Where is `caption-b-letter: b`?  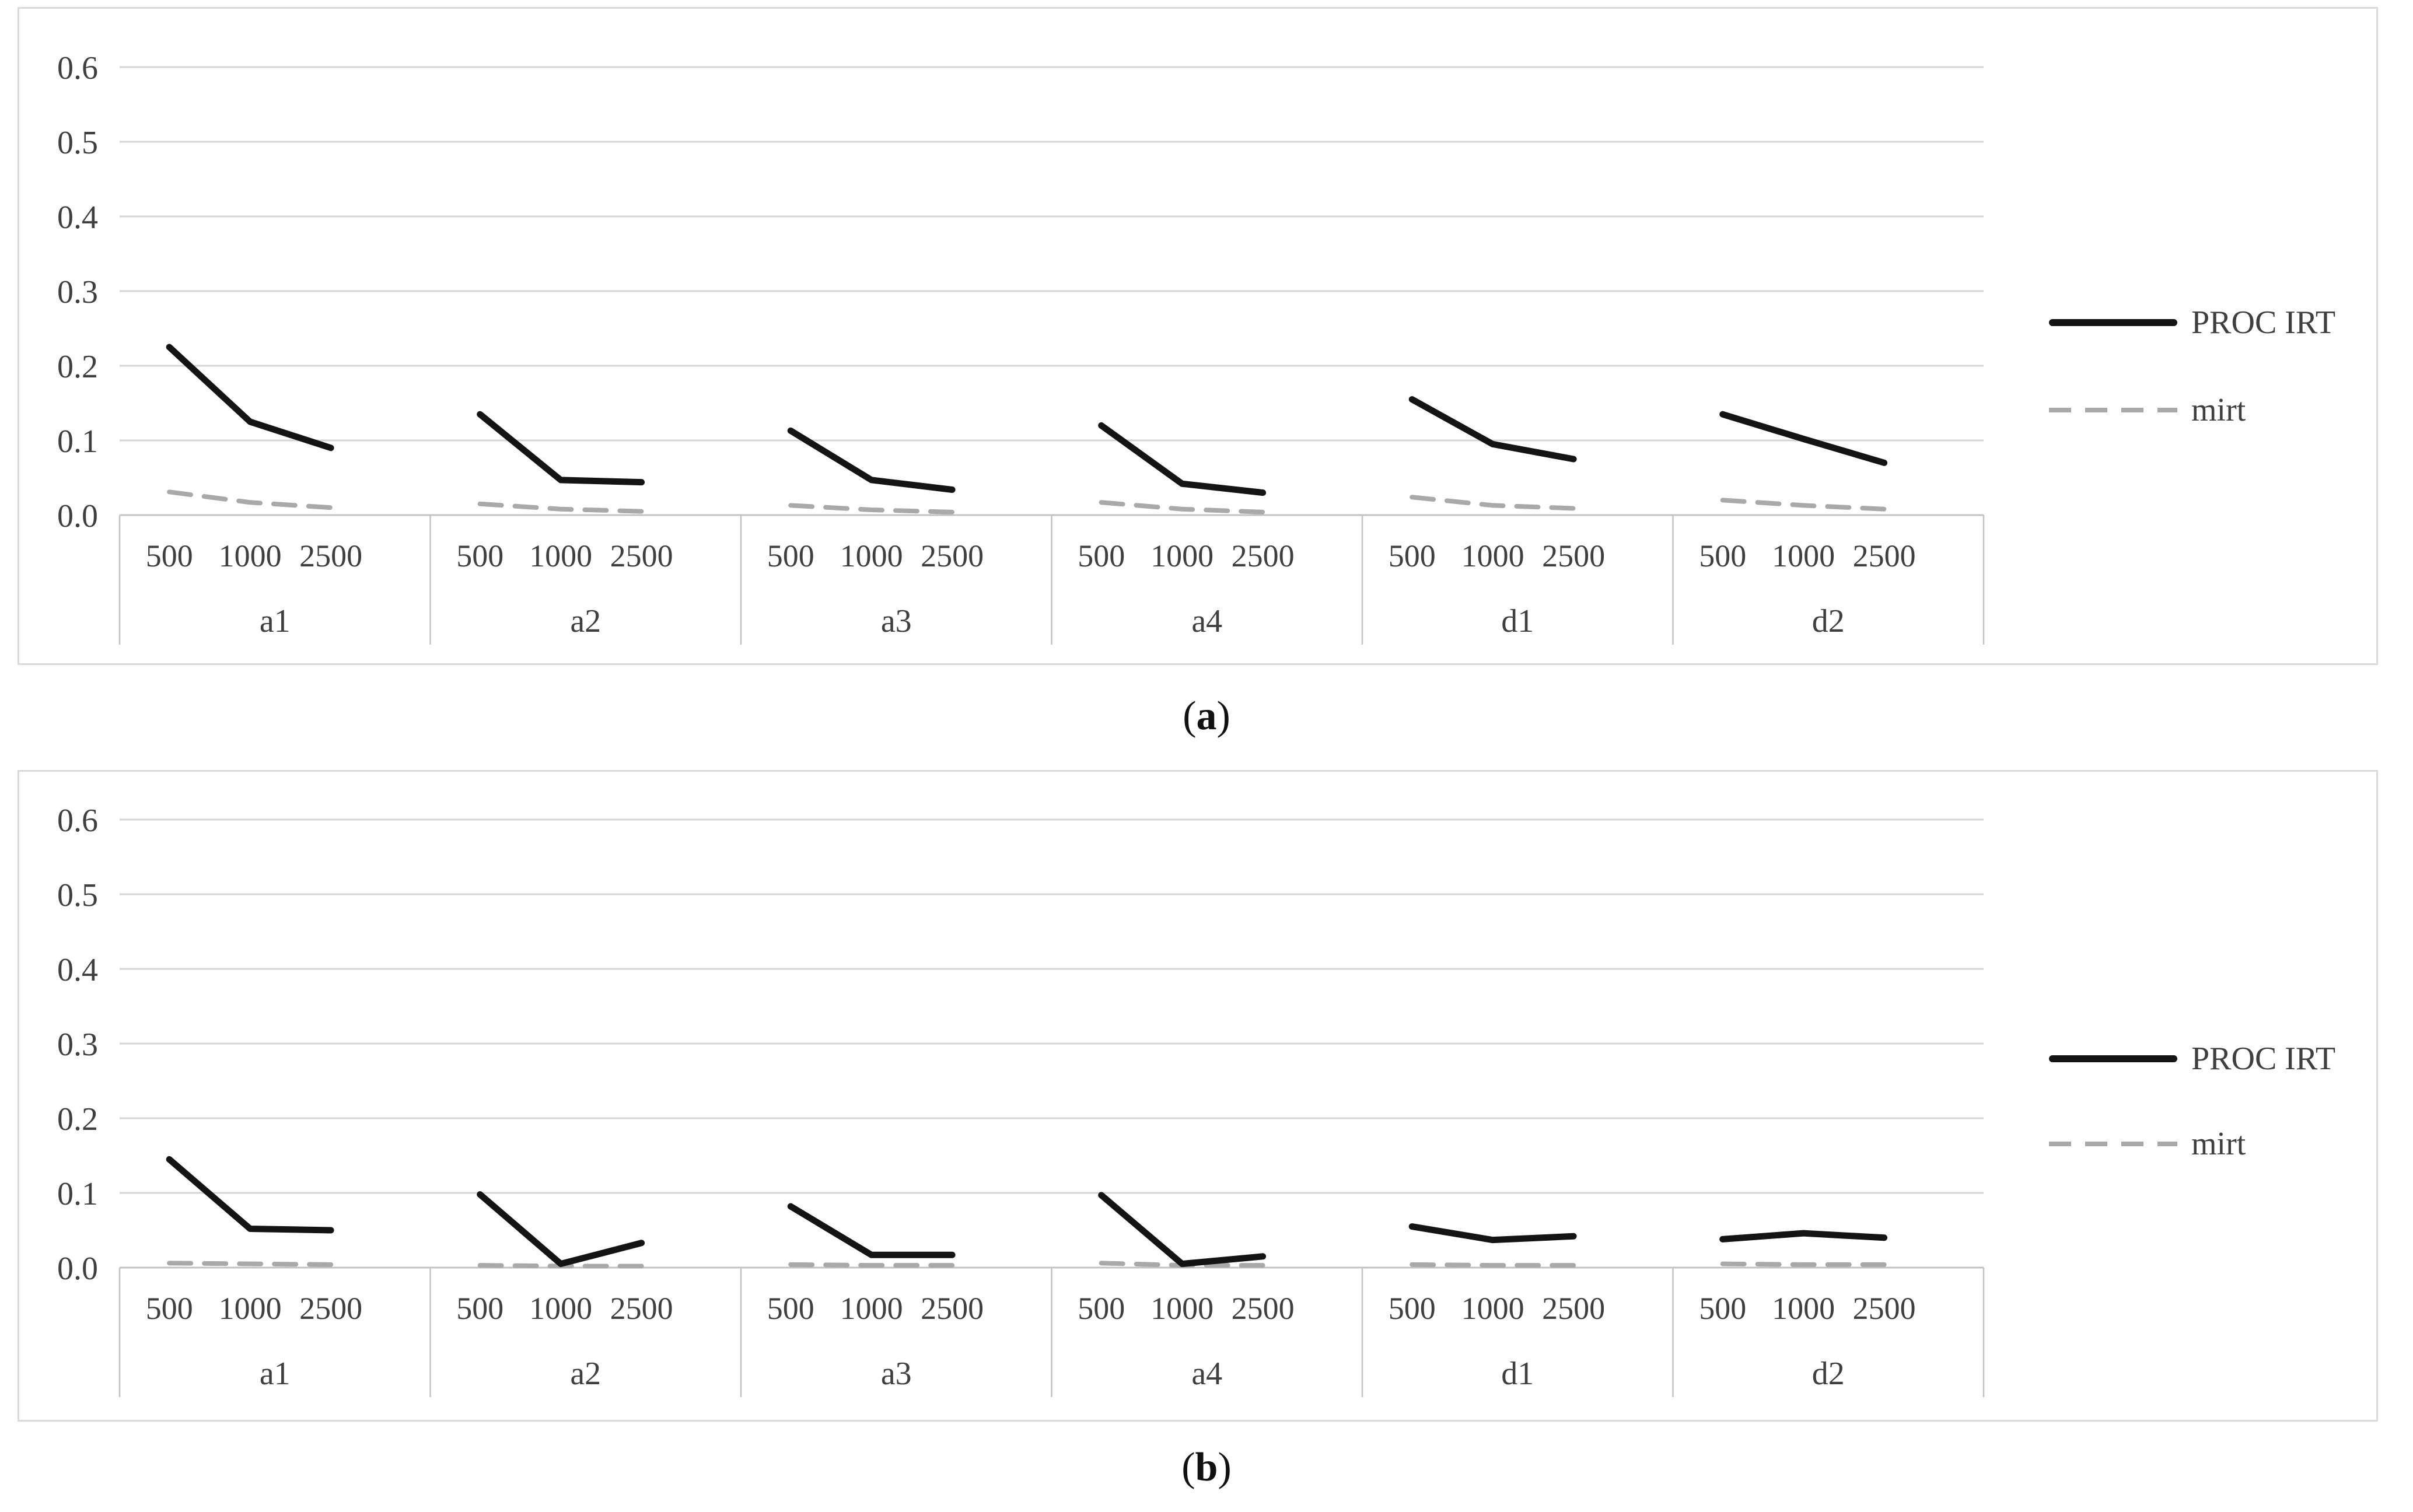
caption-b-letter: b is located at coordinates (1206, 1468).